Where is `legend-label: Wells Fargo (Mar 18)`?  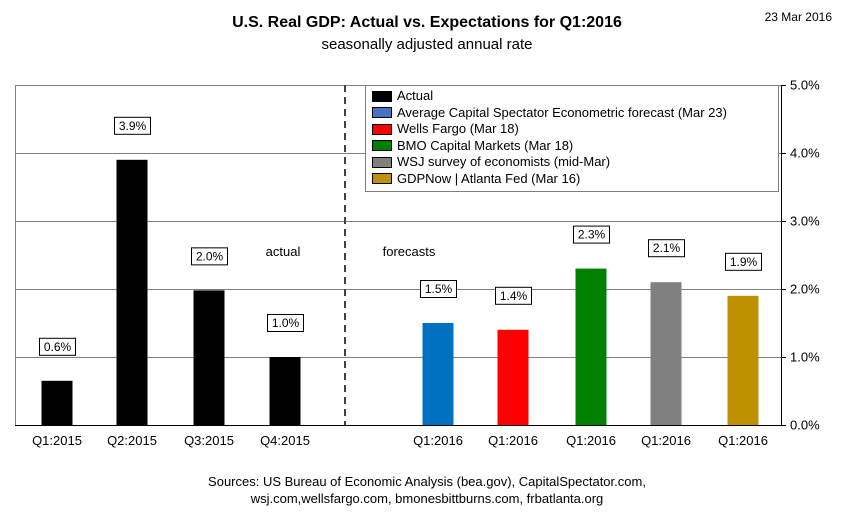 legend-label: Wells Fargo (Mar 18) is located at coordinates (458, 129).